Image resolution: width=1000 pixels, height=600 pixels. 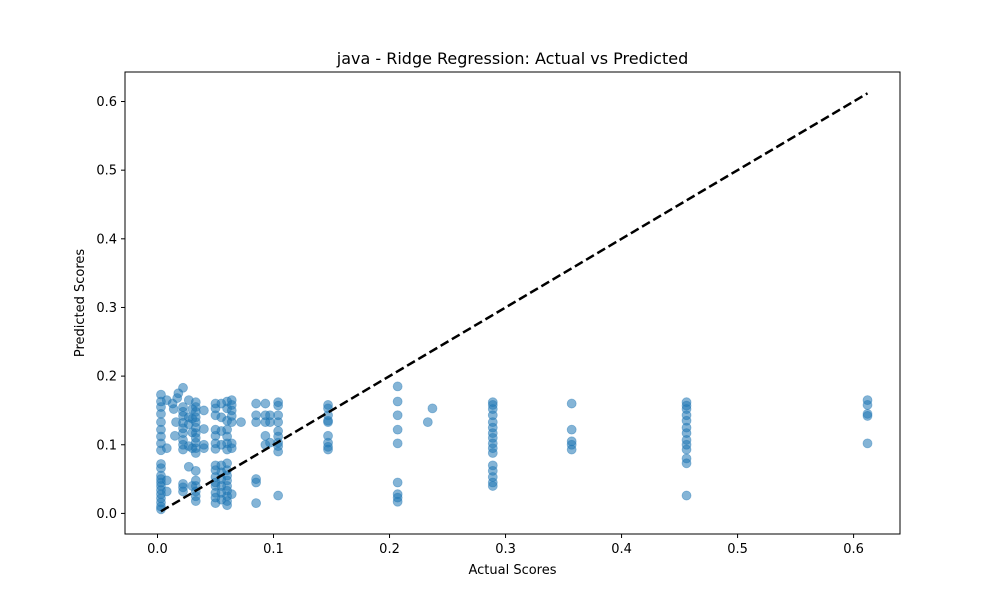 What do you see at coordinates (106, 445) in the screenshot?
I see `y-tick-label: 0.1` at bounding box center [106, 445].